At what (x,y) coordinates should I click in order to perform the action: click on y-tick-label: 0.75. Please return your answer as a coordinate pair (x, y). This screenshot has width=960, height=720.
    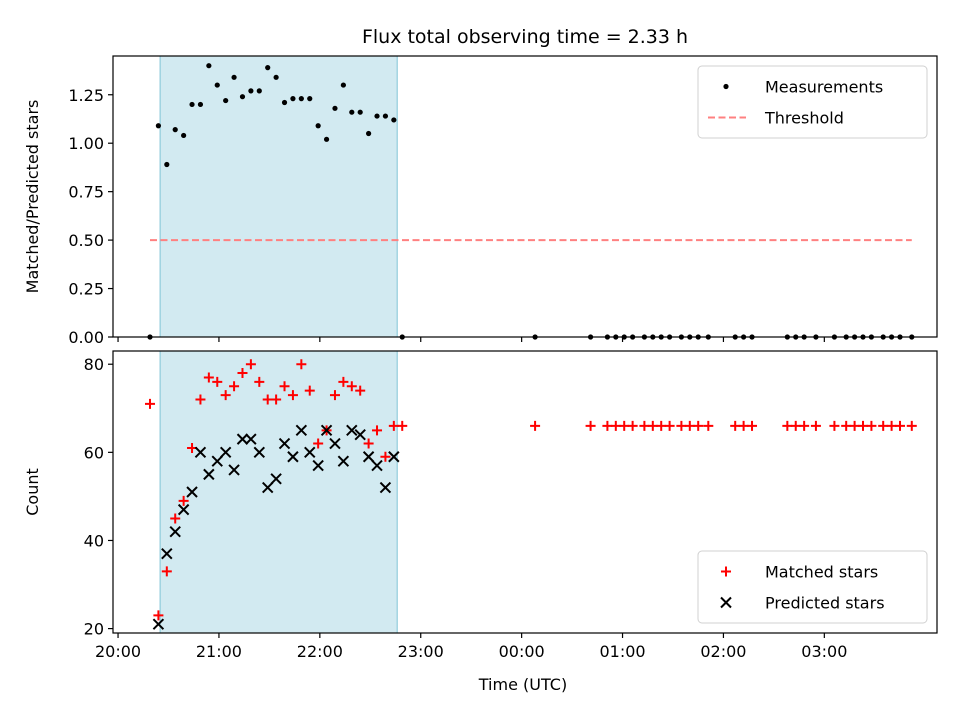
    Looking at the image, I should click on (86, 192).